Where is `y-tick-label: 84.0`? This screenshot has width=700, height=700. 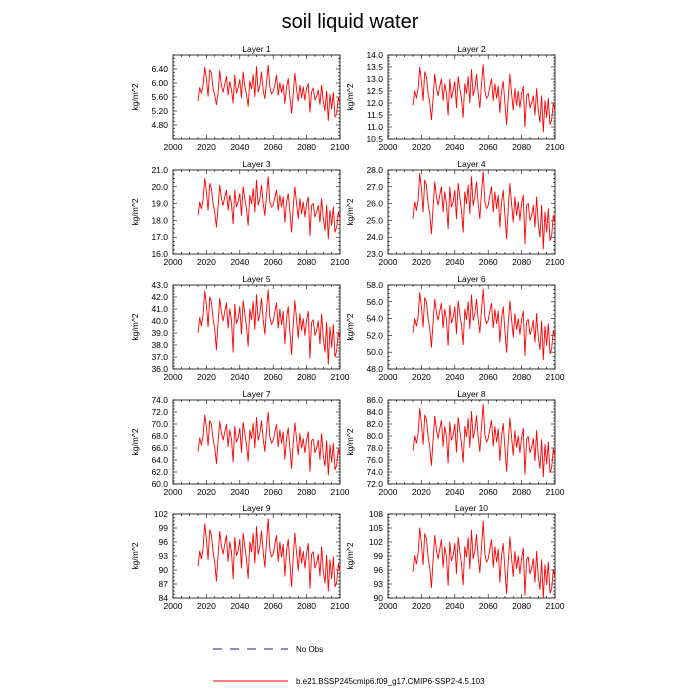
y-tick-label: 84.0 is located at coordinates (374, 412).